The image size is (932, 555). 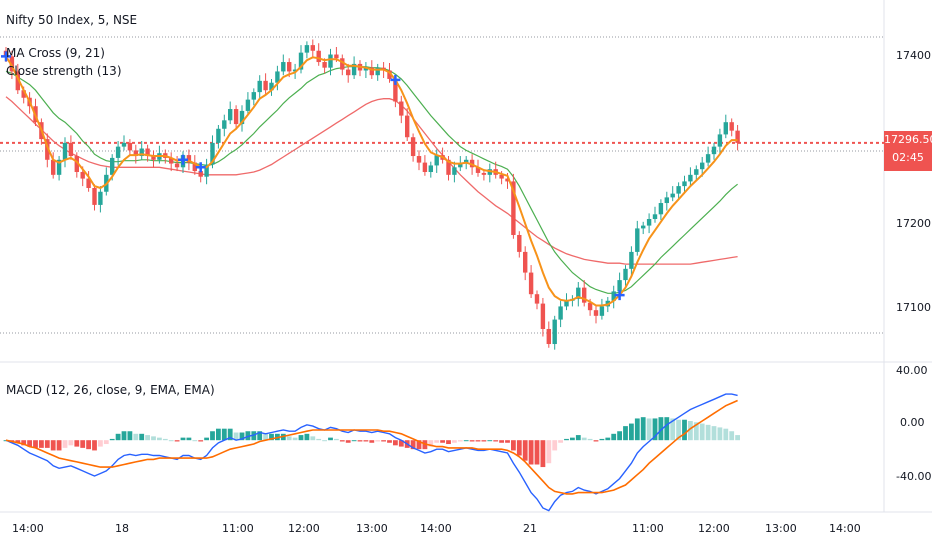 I want to click on time-axis-label: 12:00, so click(x=304, y=528).